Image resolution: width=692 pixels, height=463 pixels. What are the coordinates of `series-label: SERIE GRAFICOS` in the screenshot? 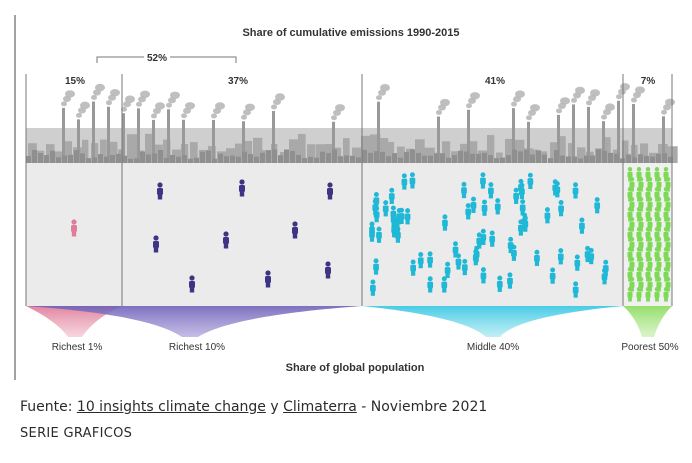 It's located at (76, 433).